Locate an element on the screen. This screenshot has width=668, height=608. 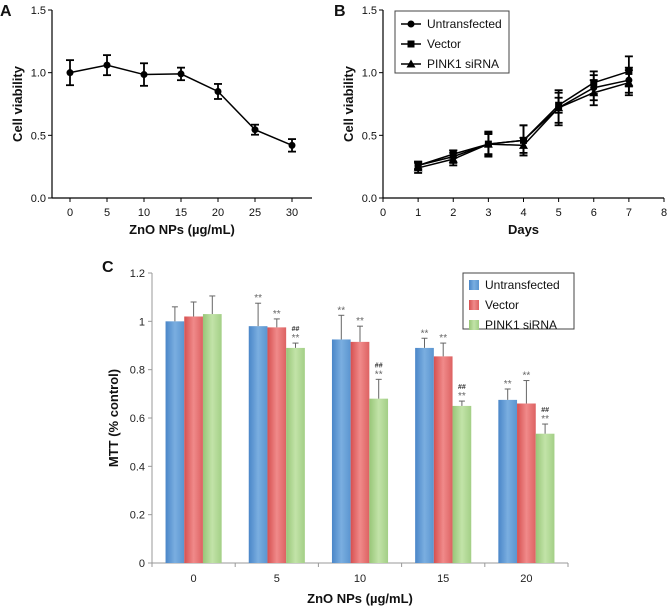
x-tick-label: 3 is located at coordinates (488, 213).